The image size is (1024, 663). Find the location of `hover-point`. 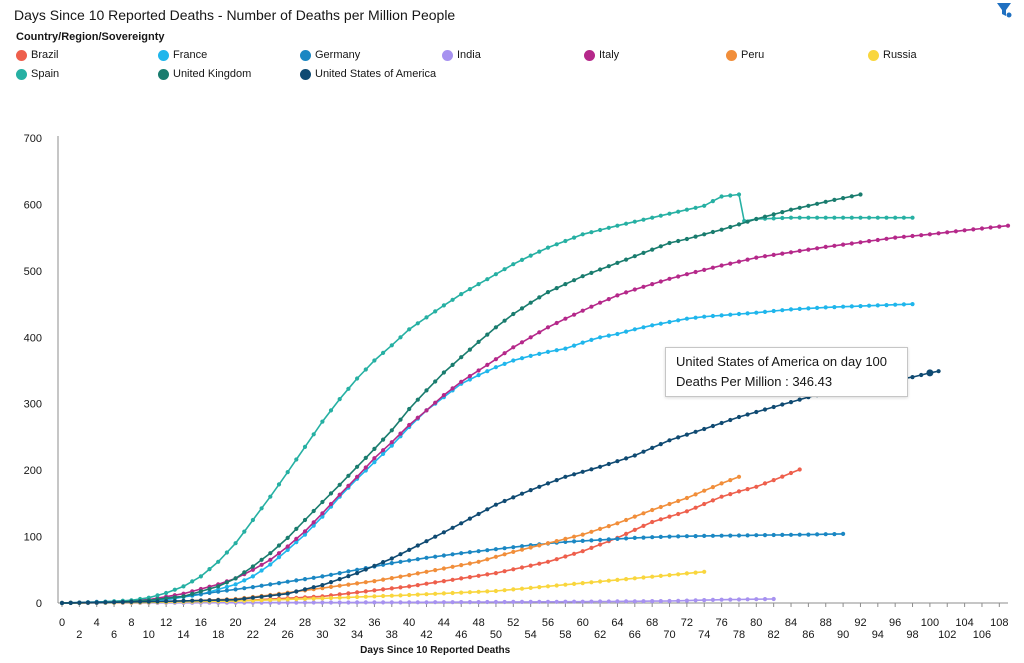

hover-point is located at coordinates (930, 373).